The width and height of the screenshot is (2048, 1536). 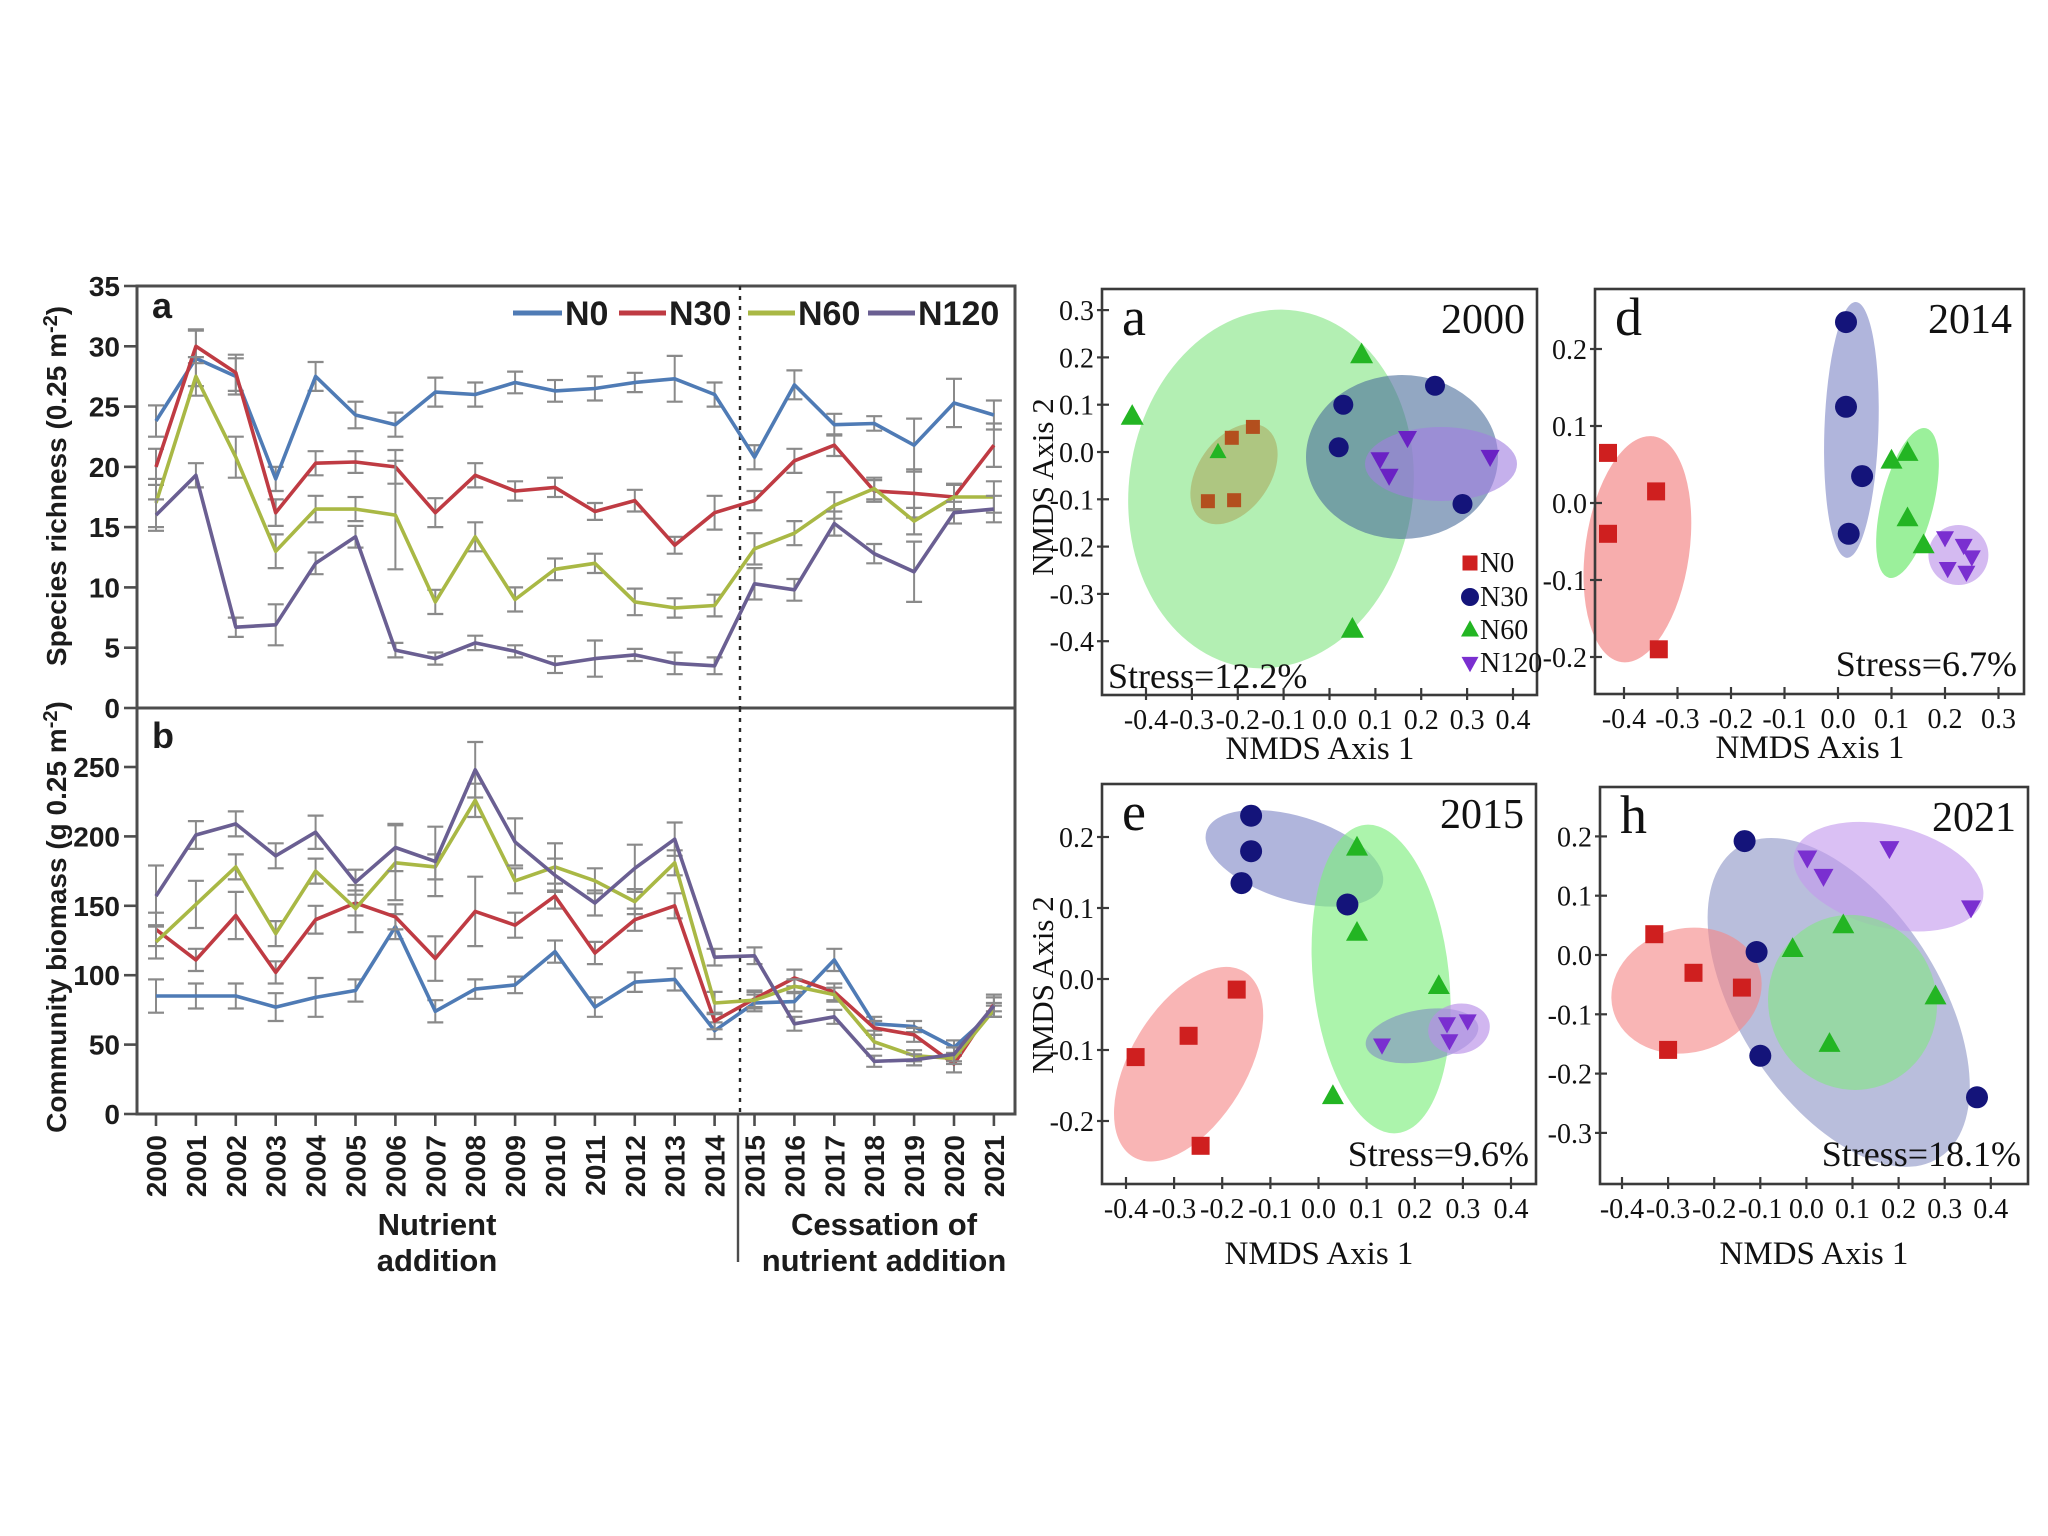 What do you see at coordinates (104, 346) in the screenshot?
I see `svg-text: 30` at bounding box center [104, 346].